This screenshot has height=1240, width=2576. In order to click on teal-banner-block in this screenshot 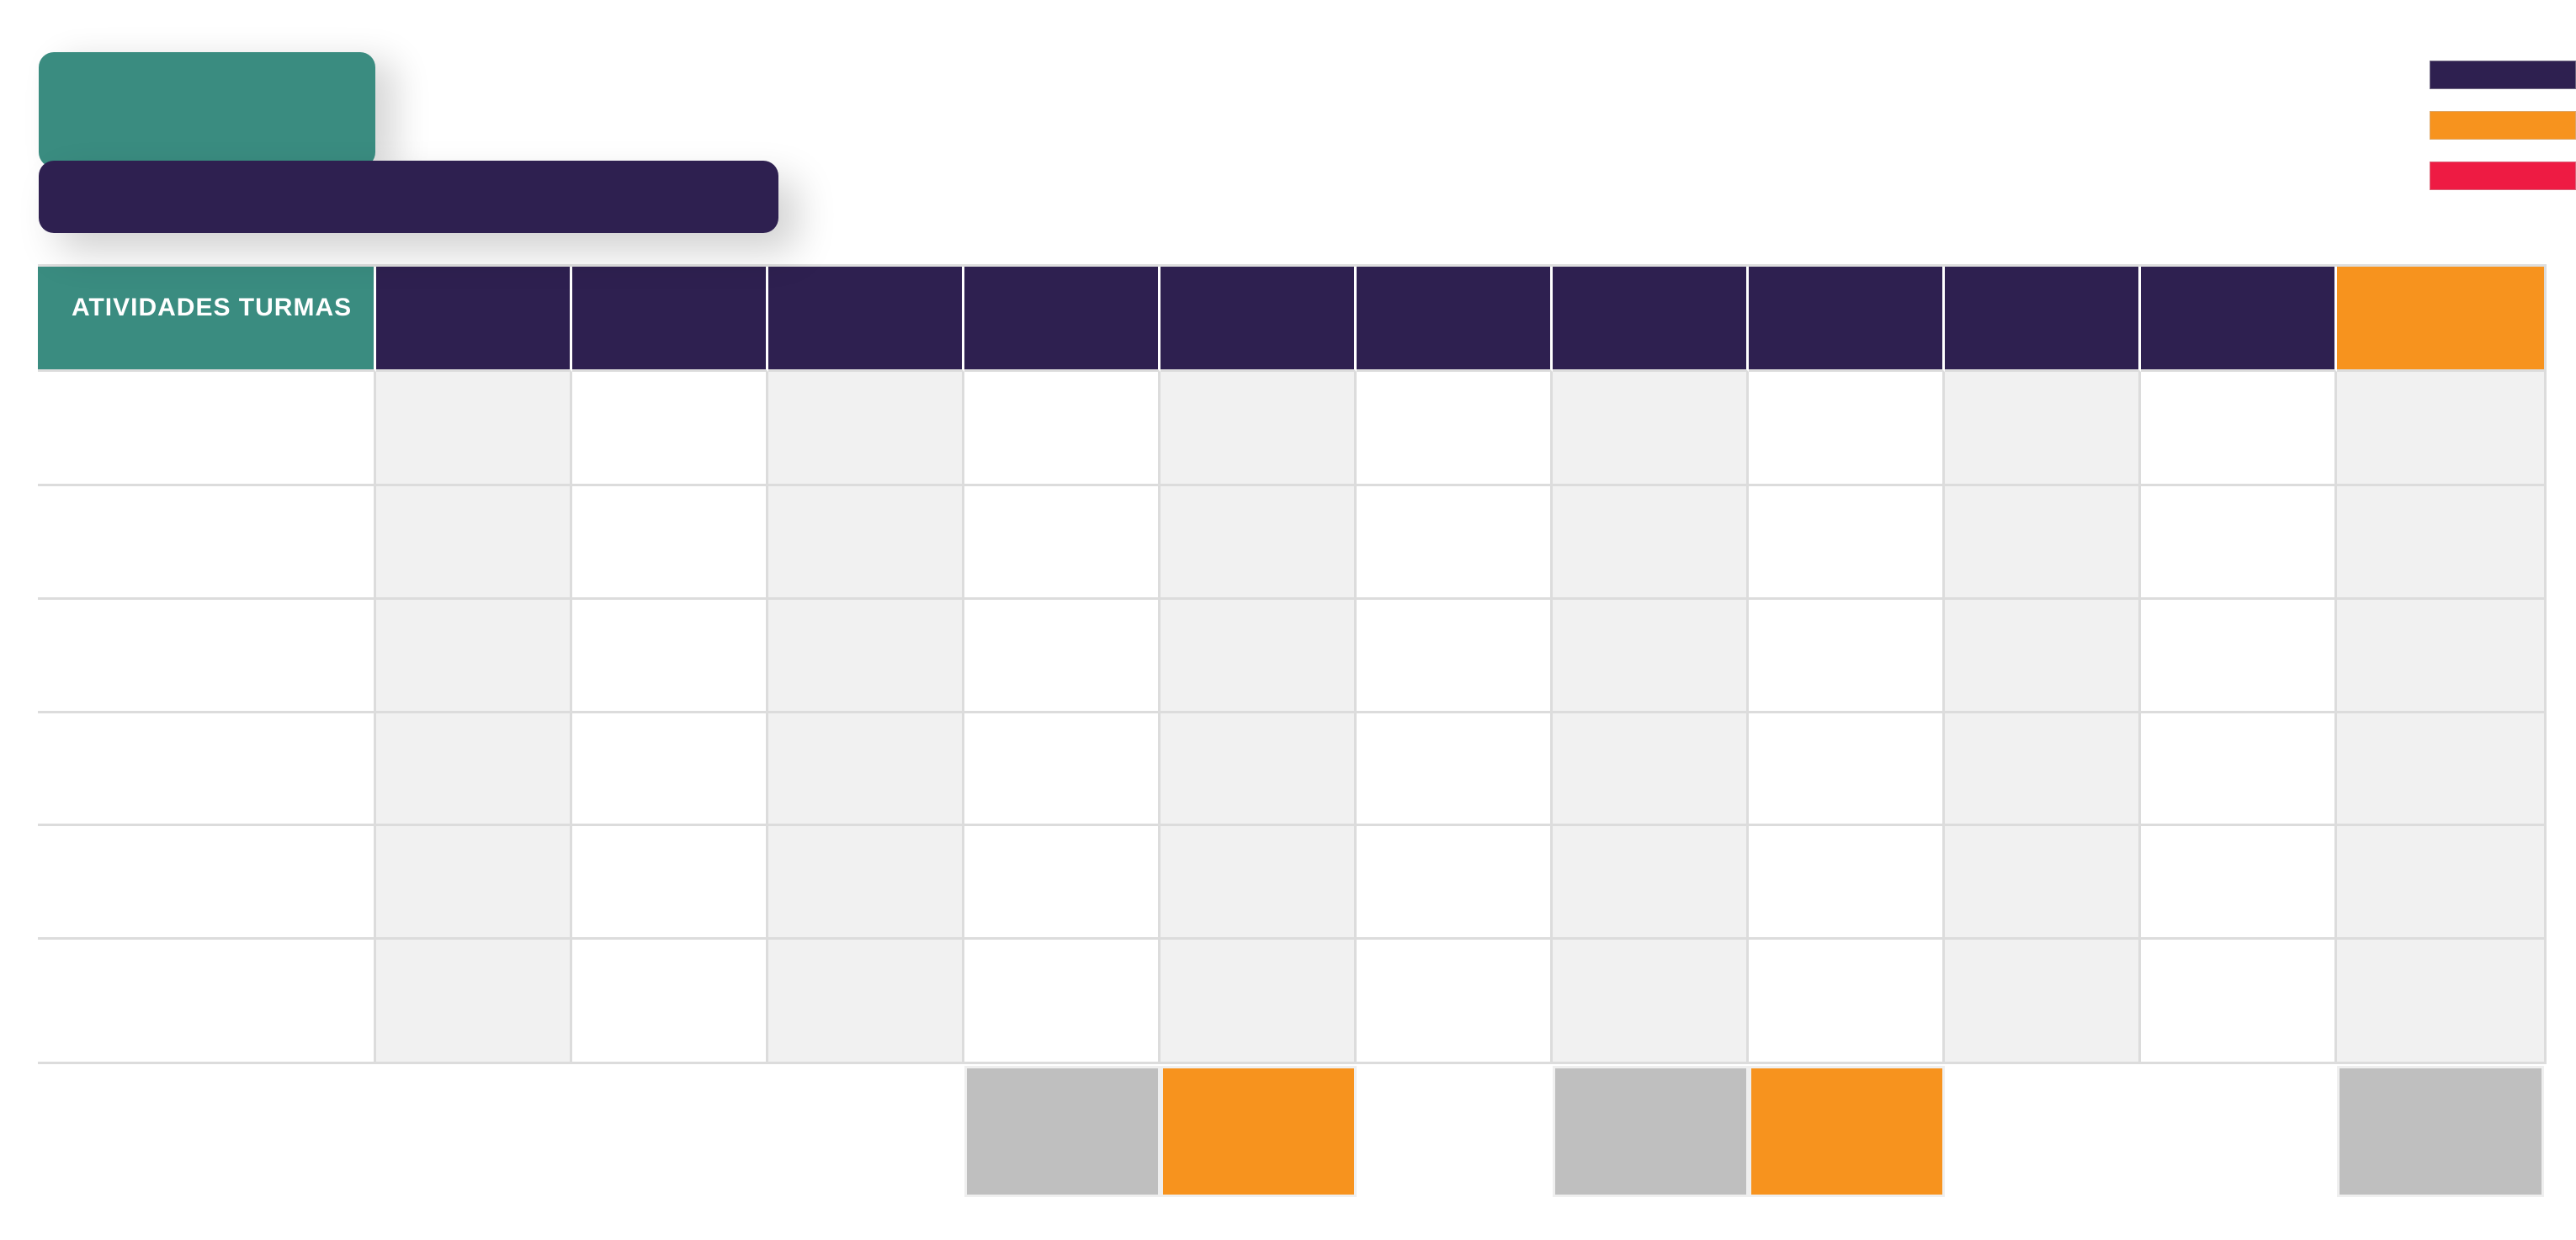, I will do `click(207, 109)`.